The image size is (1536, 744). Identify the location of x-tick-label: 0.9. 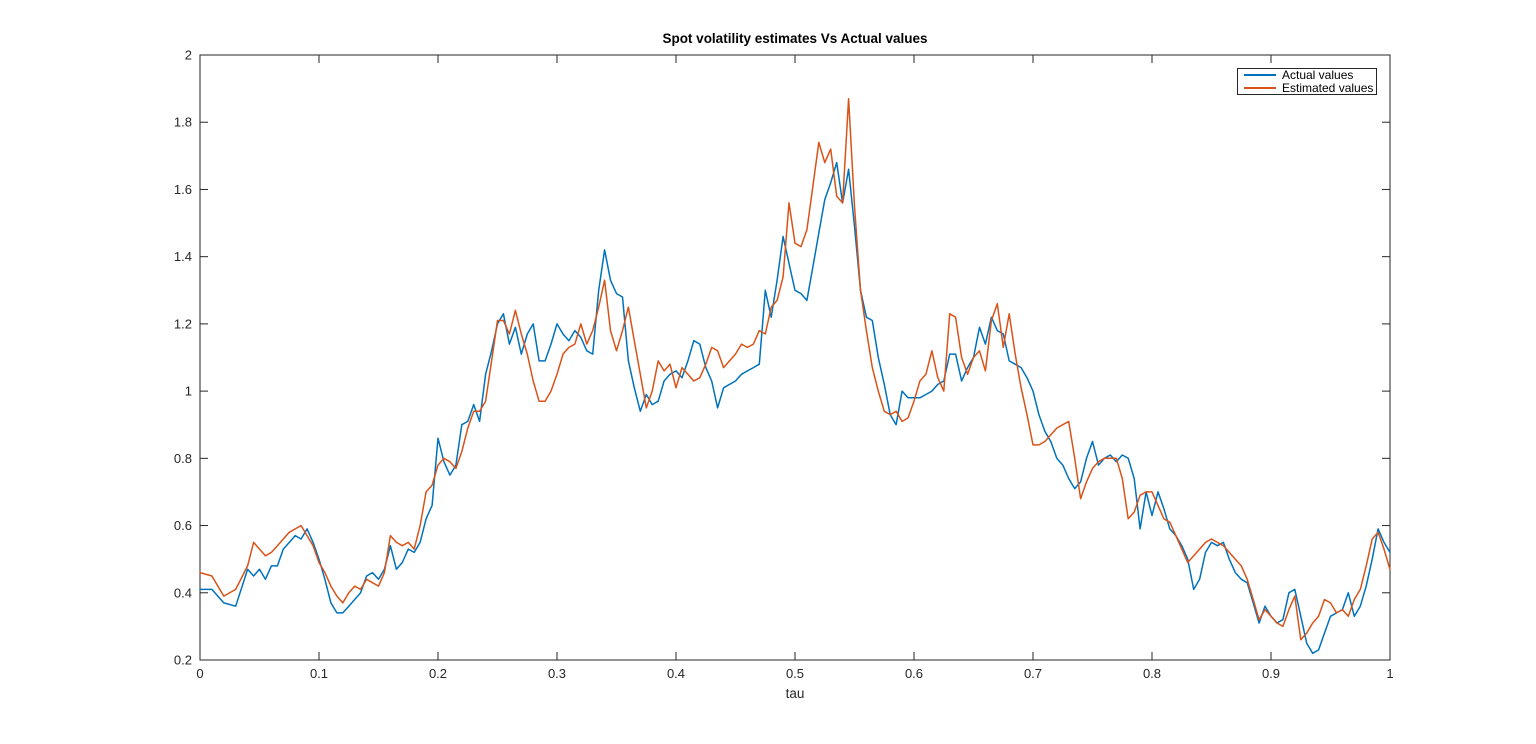
(1271, 673).